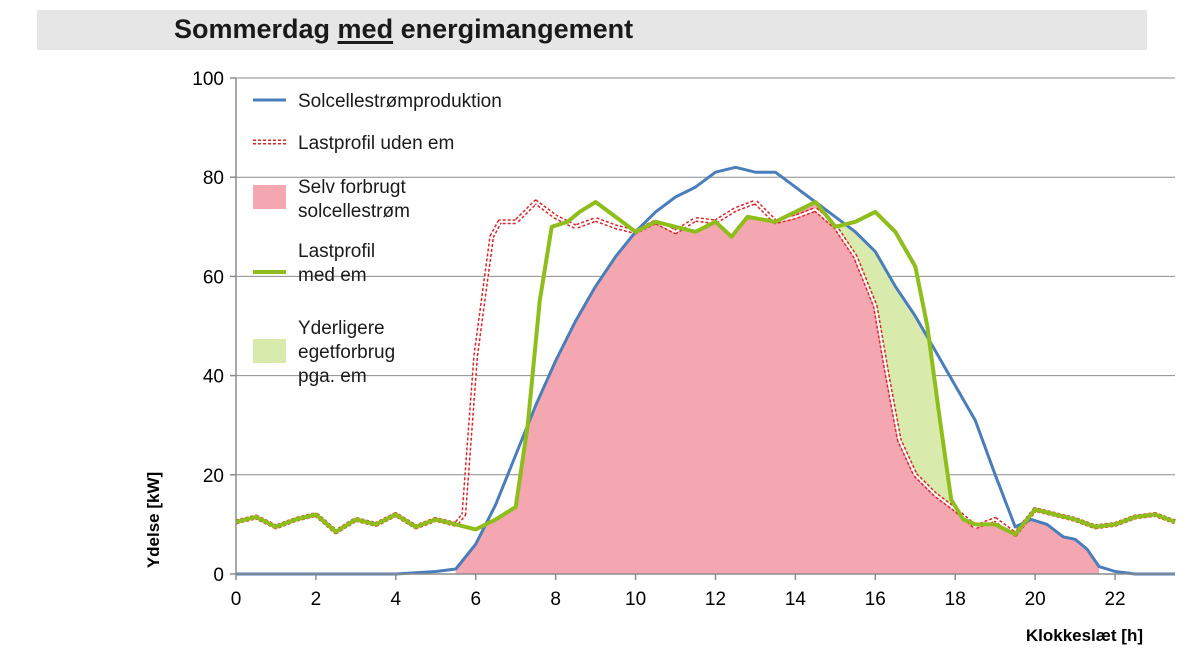 Image resolution: width=1200 pixels, height=669 pixels. Describe the element at coordinates (332, 376) in the screenshot. I see `legend-label-additional-line-3: pga. em` at that location.